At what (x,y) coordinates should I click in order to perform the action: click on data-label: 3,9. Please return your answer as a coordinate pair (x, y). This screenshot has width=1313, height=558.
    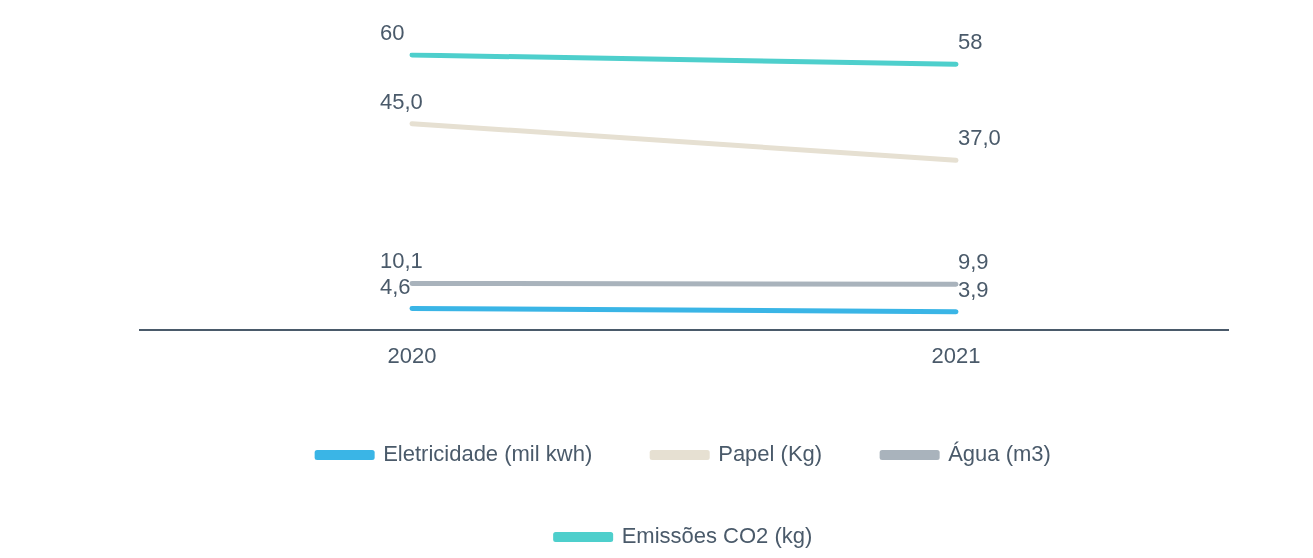
    Looking at the image, I should click on (973, 289).